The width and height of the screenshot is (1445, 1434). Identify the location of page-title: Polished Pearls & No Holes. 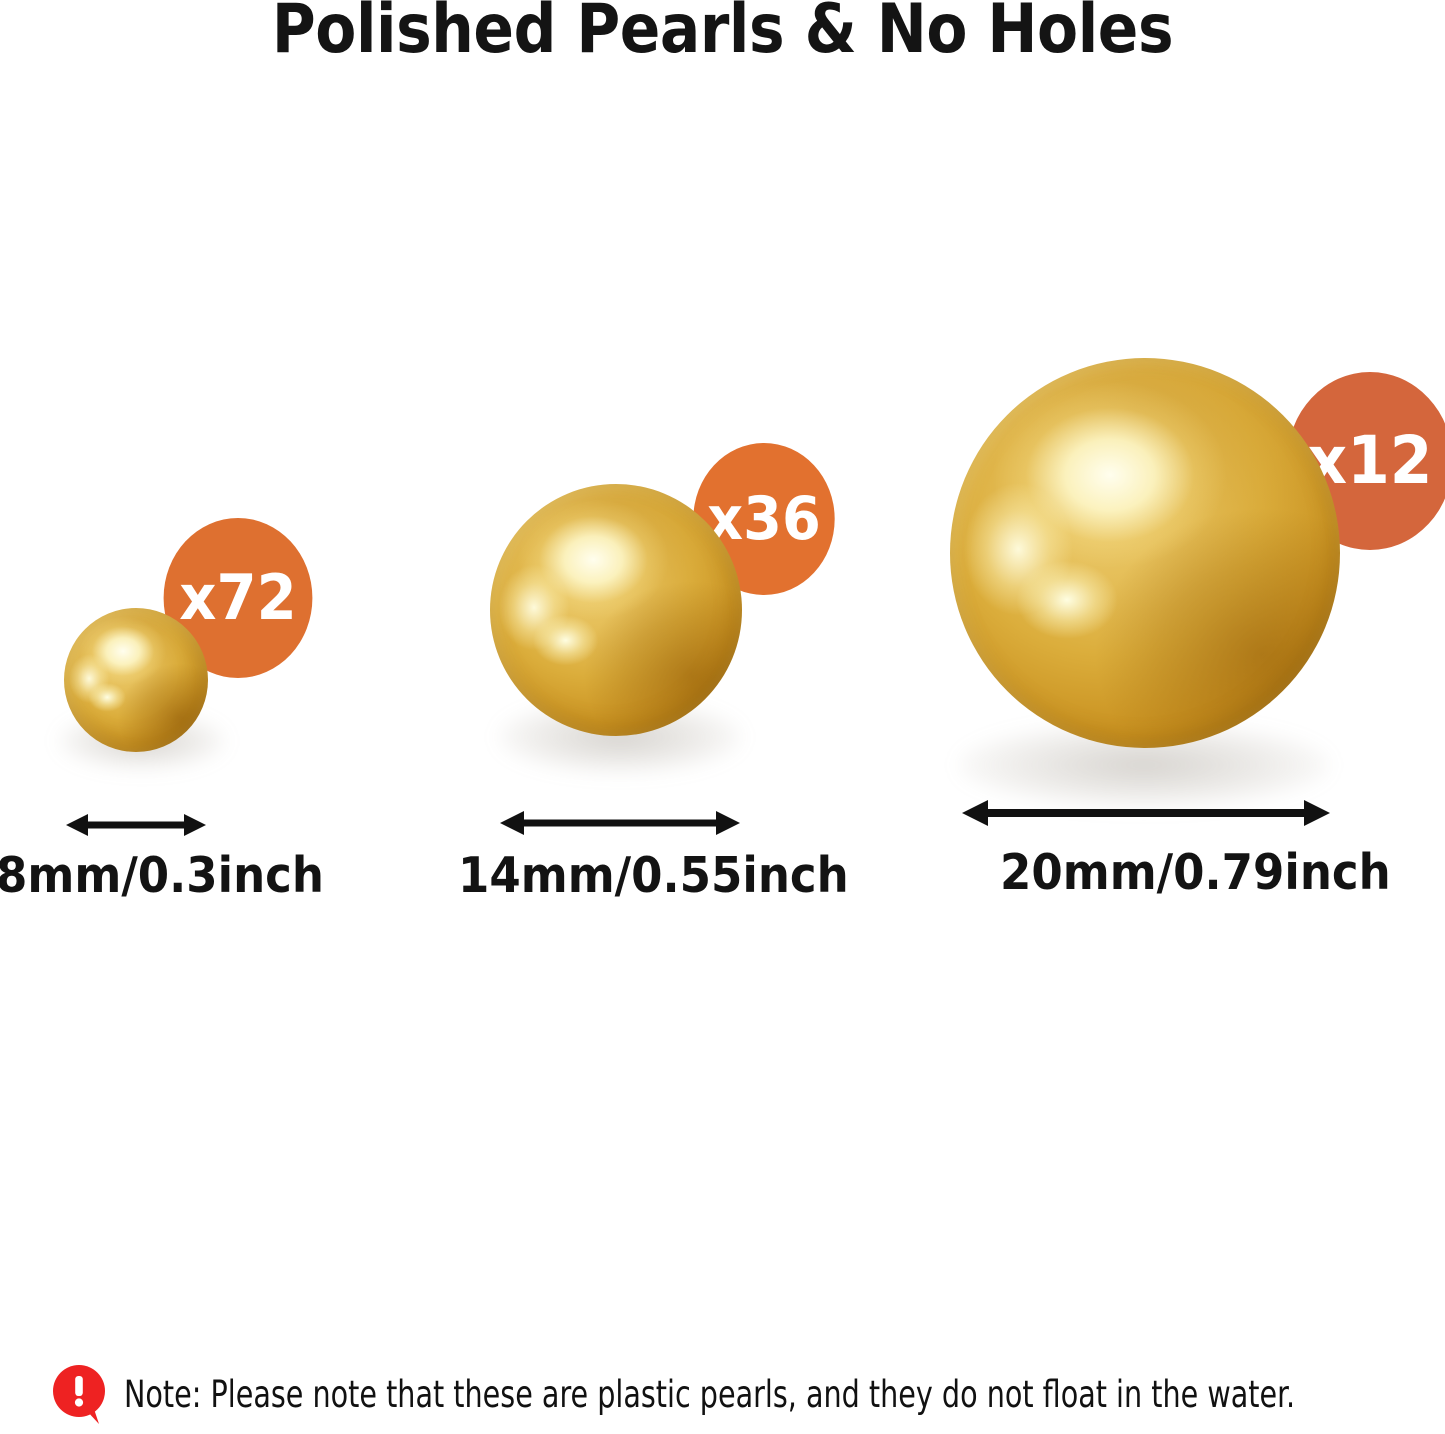
(722, 34).